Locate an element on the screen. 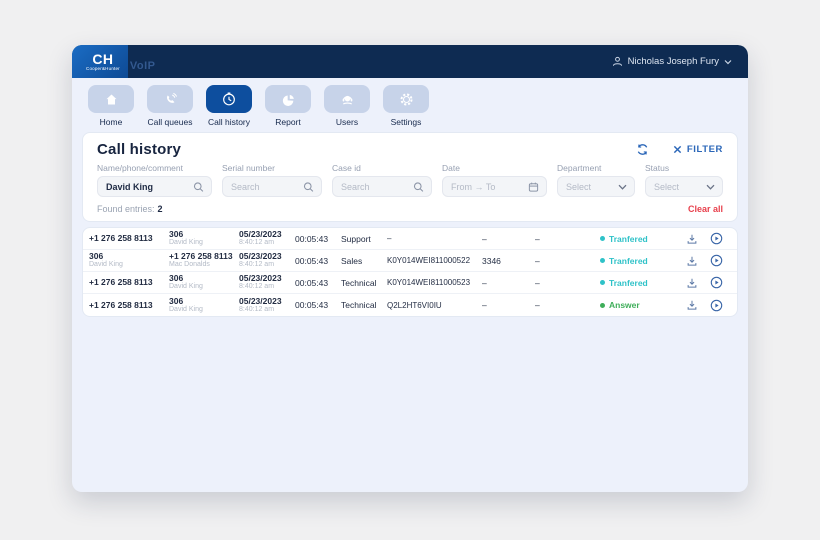  brand-logo: CH Cooper&Hunter VoIP is located at coordinates (114, 61).